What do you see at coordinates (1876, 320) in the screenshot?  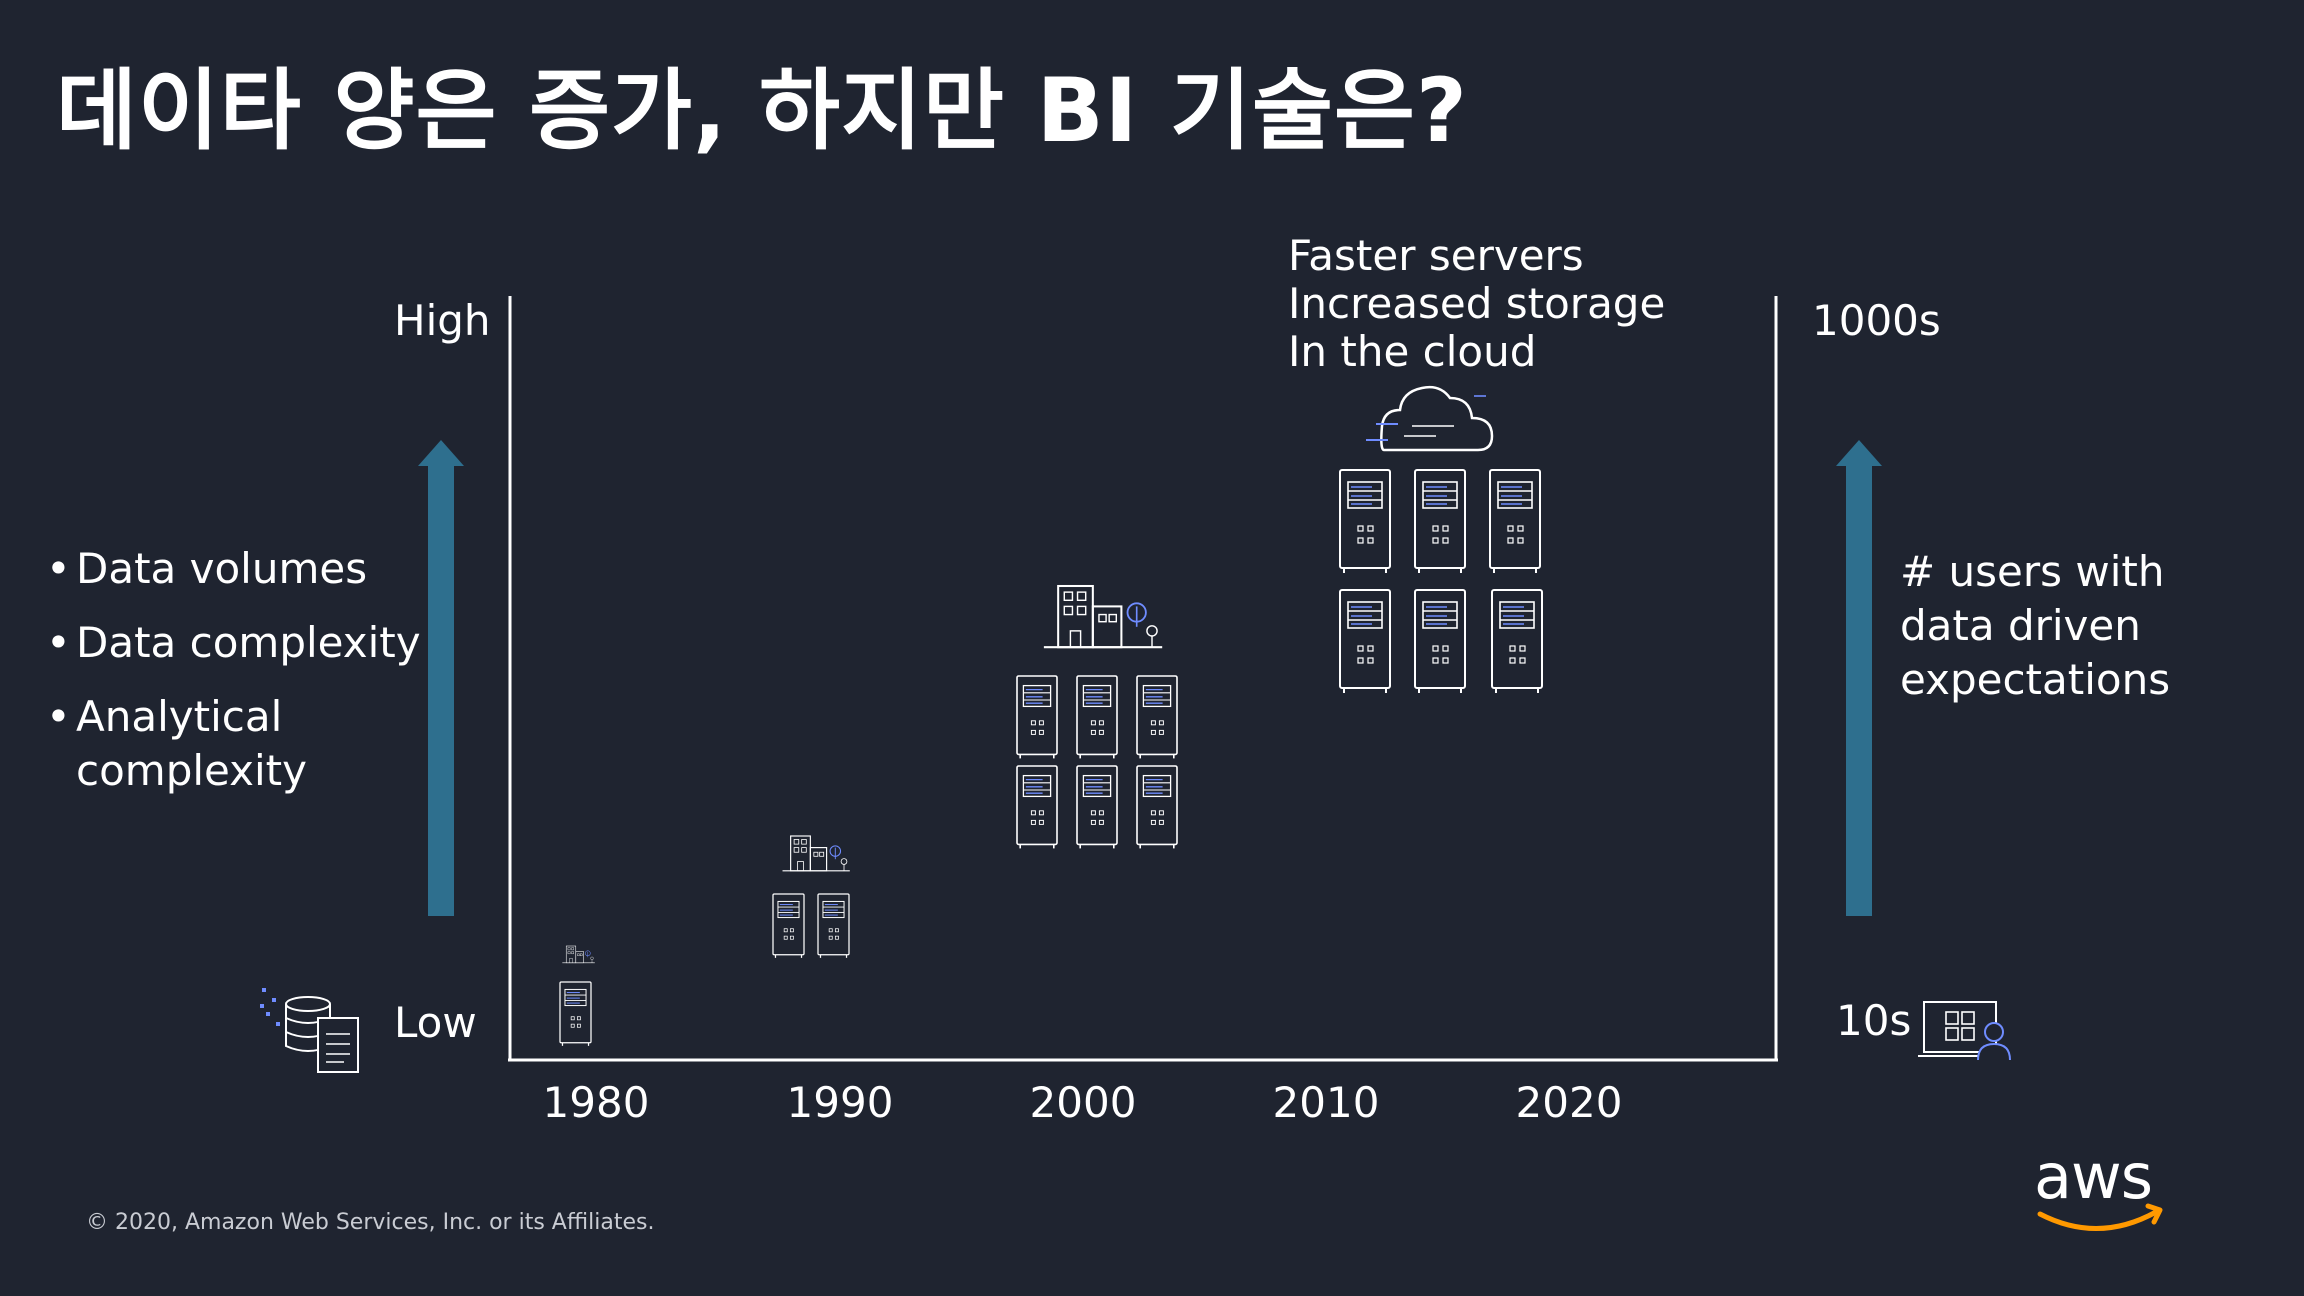 I see `users-high-label: 1000s` at bounding box center [1876, 320].